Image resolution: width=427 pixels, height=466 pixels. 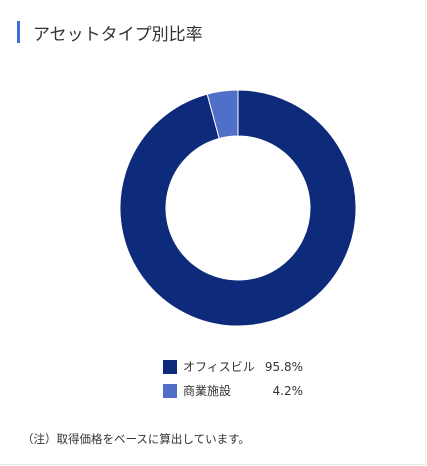 I want to click on donut-slice-retail, so click(x=222, y=114).